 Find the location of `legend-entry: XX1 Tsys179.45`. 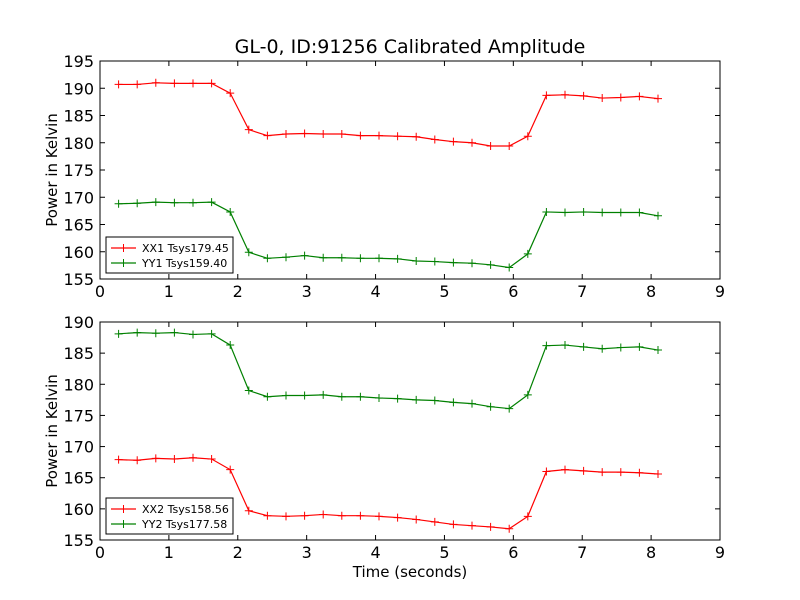

legend-entry: XX1 Tsys179.45 is located at coordinates (185, 248).